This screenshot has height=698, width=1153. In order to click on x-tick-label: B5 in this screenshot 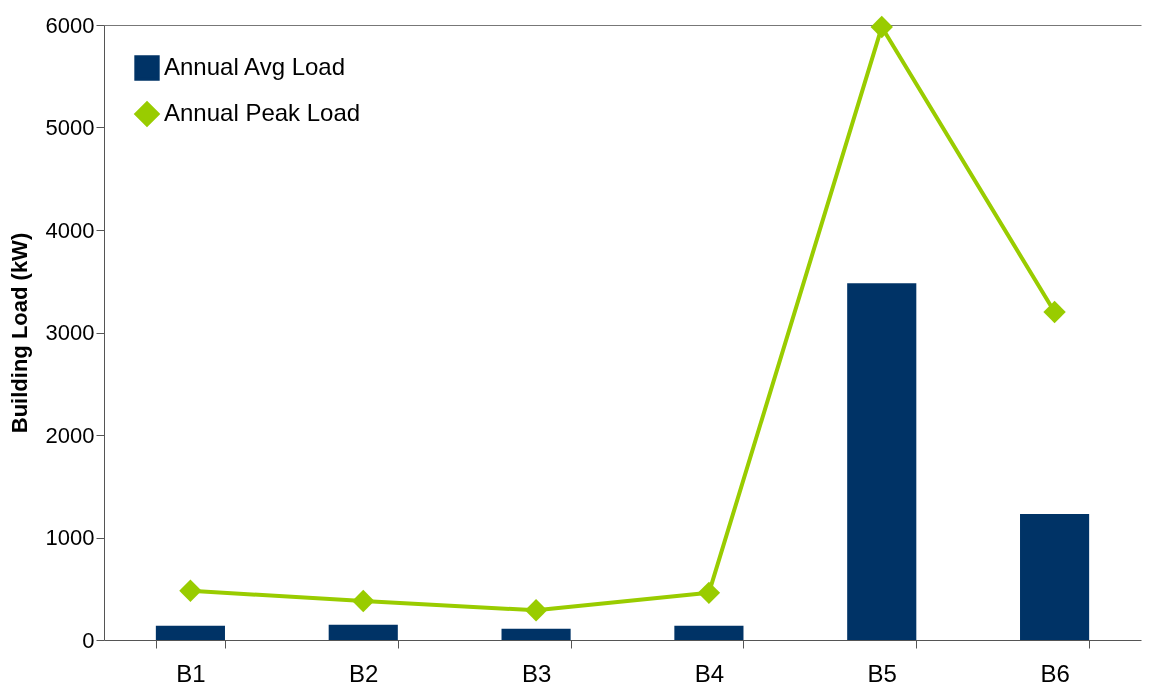, I will do `click(882, 673)`.